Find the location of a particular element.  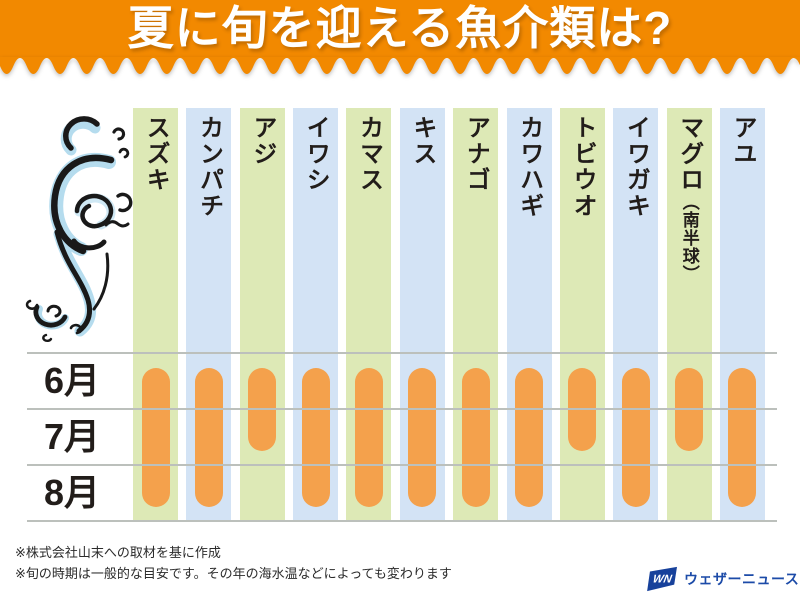

species-column: カワハギ is located at coordinates (529, 315).